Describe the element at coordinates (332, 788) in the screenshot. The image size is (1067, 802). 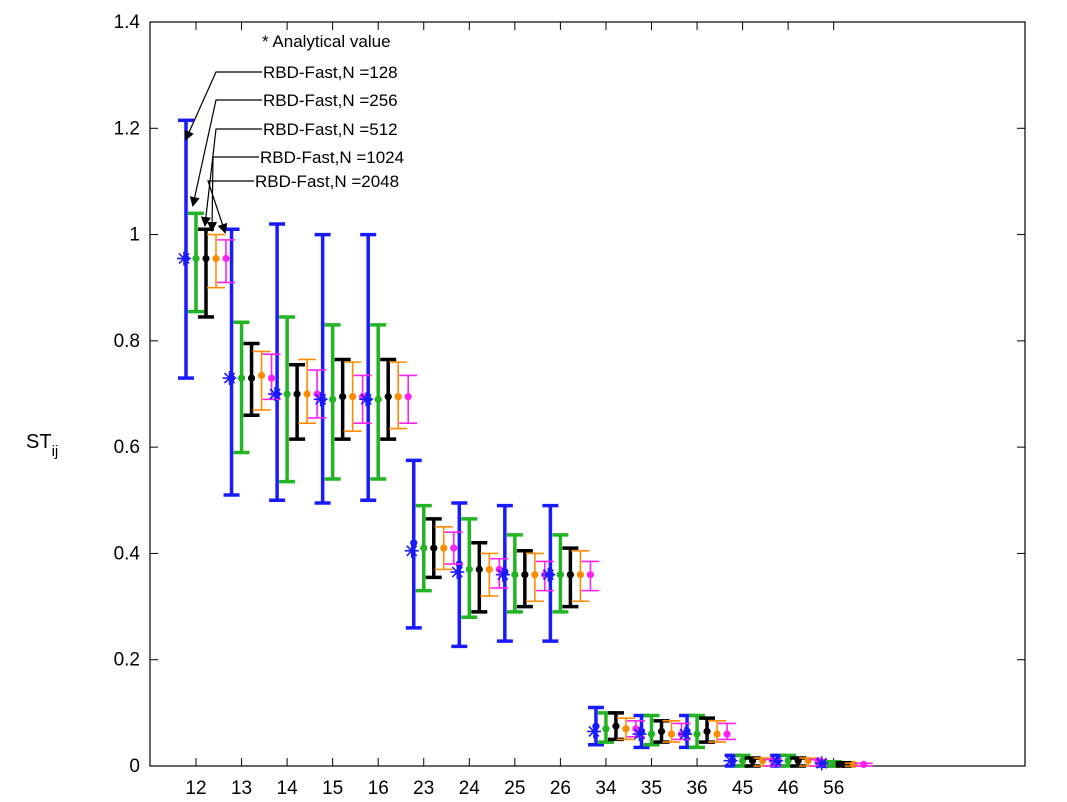
I see `x-tick-label: 15` at that location.